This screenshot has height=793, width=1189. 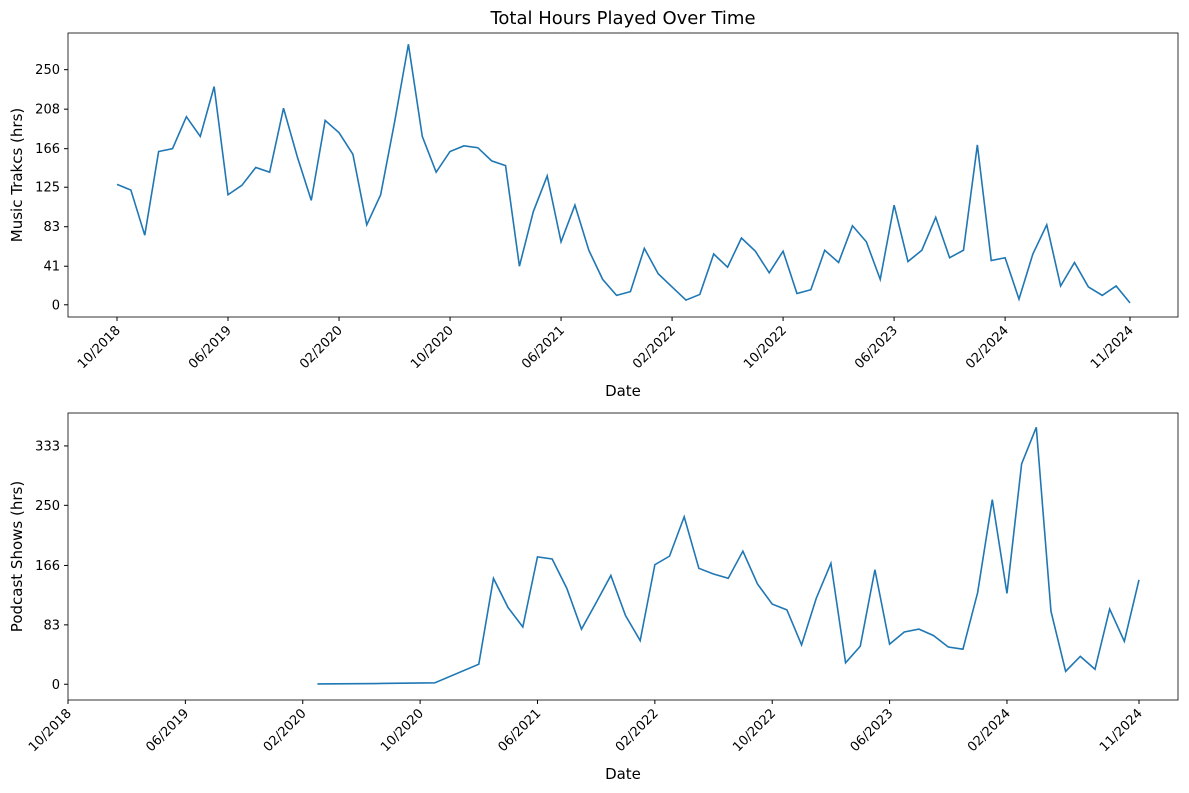 What do you see at coordinates (17, 175) in the screenshot?
I see `y-axis-label: Music Trakcs (hrs)` at bounding box center [17, 175].